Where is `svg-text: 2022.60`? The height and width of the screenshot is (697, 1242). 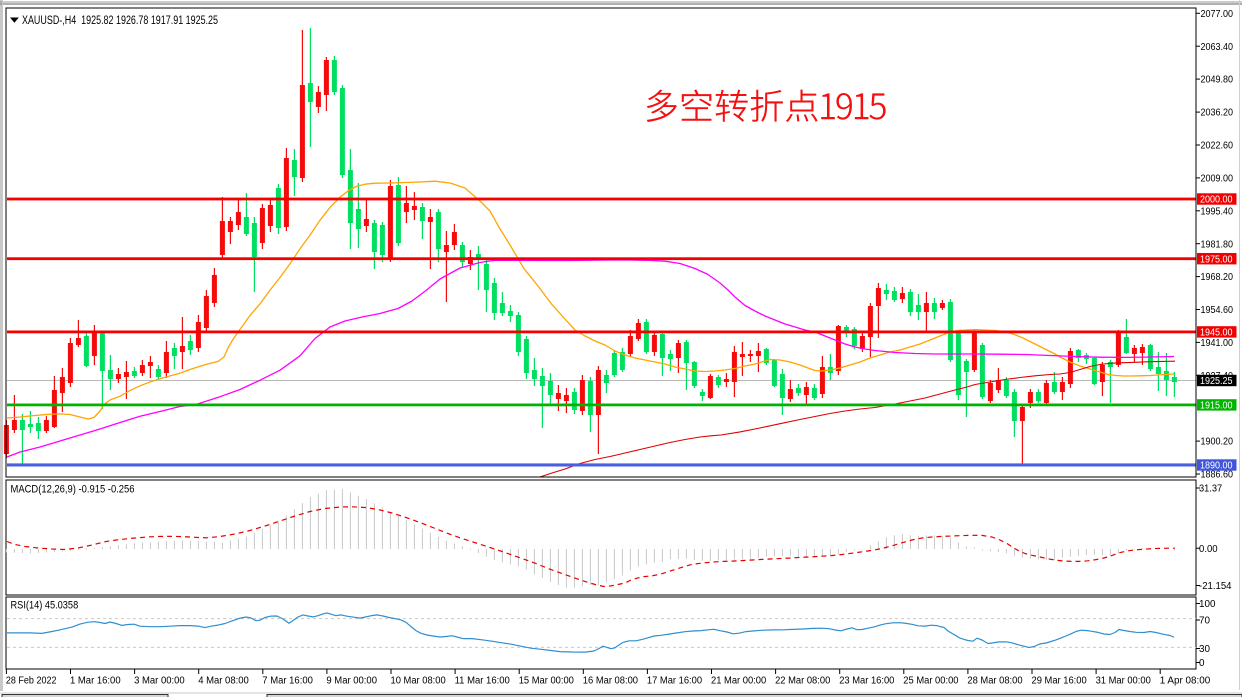 svg-text: 2022.60 is located at coordinates (1217, 146).